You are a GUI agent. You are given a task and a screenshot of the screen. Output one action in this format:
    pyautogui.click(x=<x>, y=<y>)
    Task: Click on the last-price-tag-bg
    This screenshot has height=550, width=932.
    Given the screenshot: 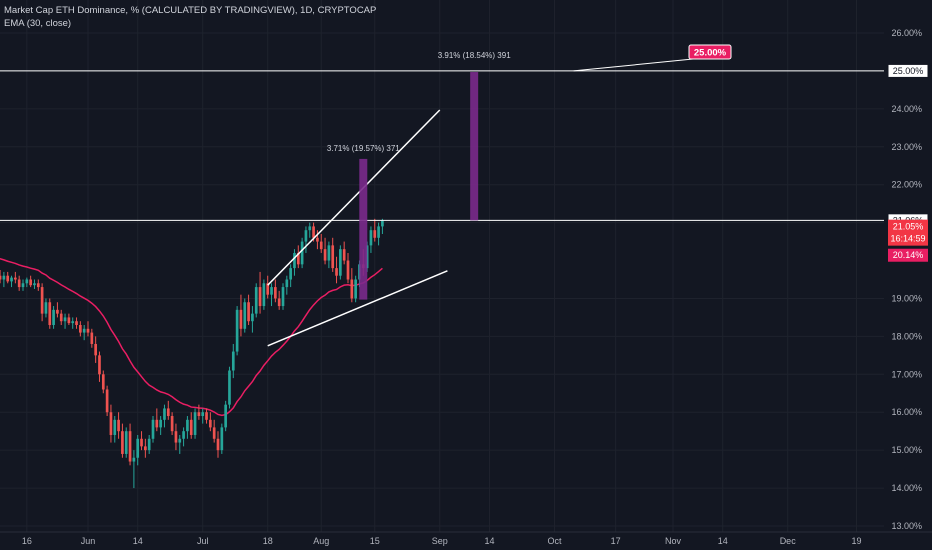 What is the action you would take?
    pyautogui.click(x=908, y=232)
    